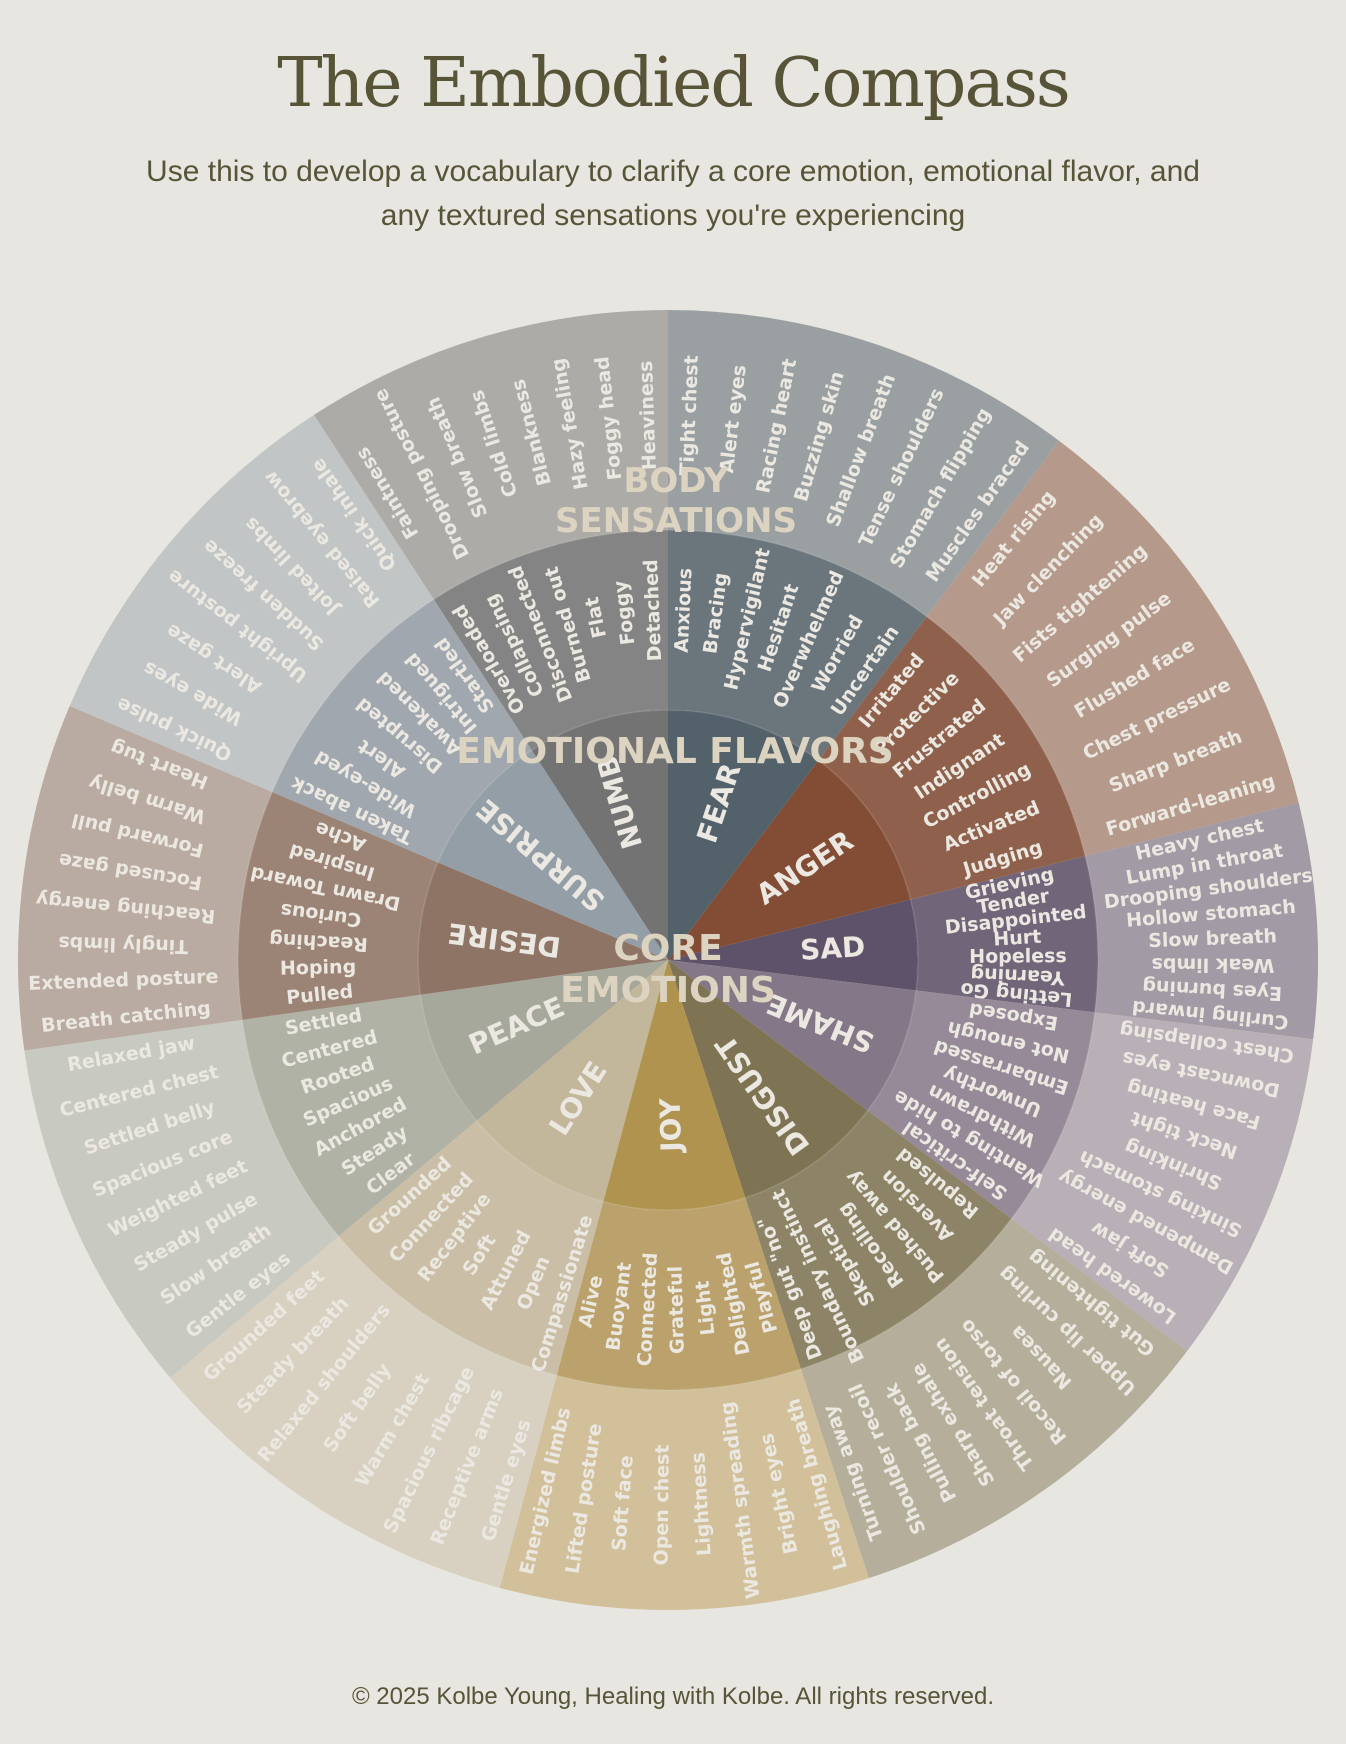 Image resolution: width=1346 pixels, height=1744 pixels. I want to click on sensations-wedge-desire, so click(145, 878).